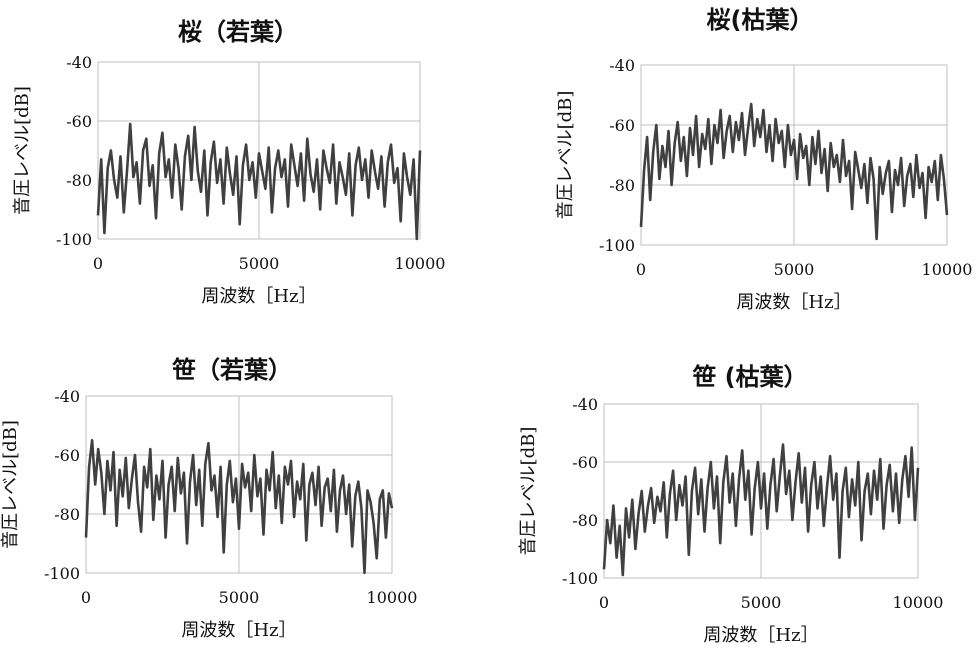  Describe the element at coordinates (760, 20) in the screenshot. I see `chart-title: 桜(枯葉）` at that location.